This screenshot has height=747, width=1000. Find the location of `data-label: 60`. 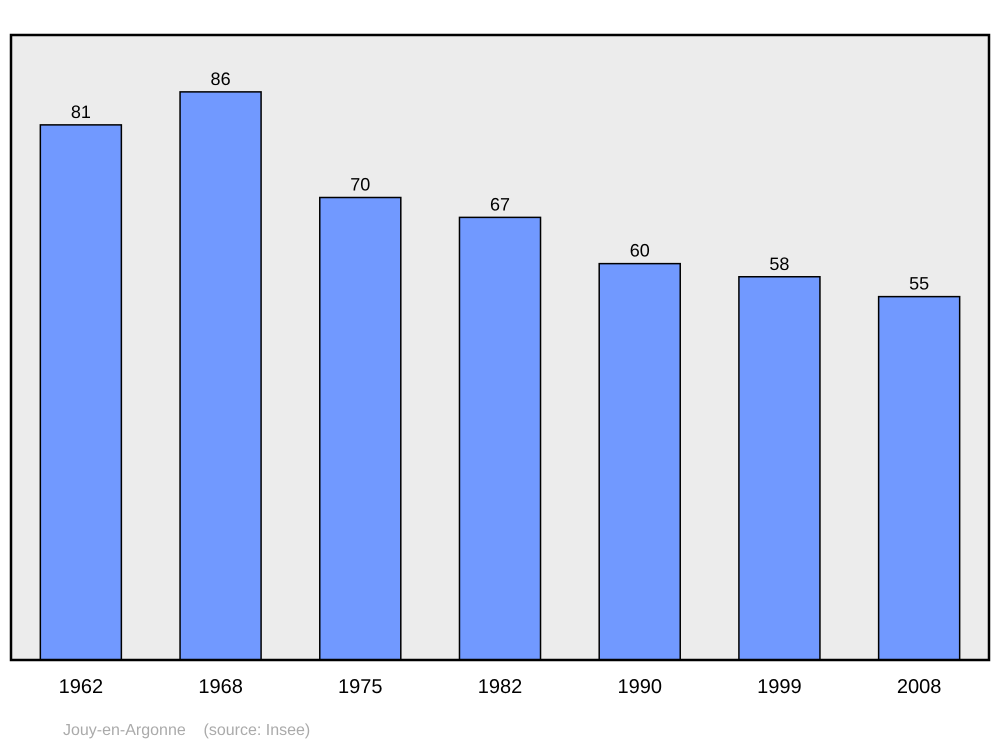

data-label: 60 is located at coordinates (640, 250).